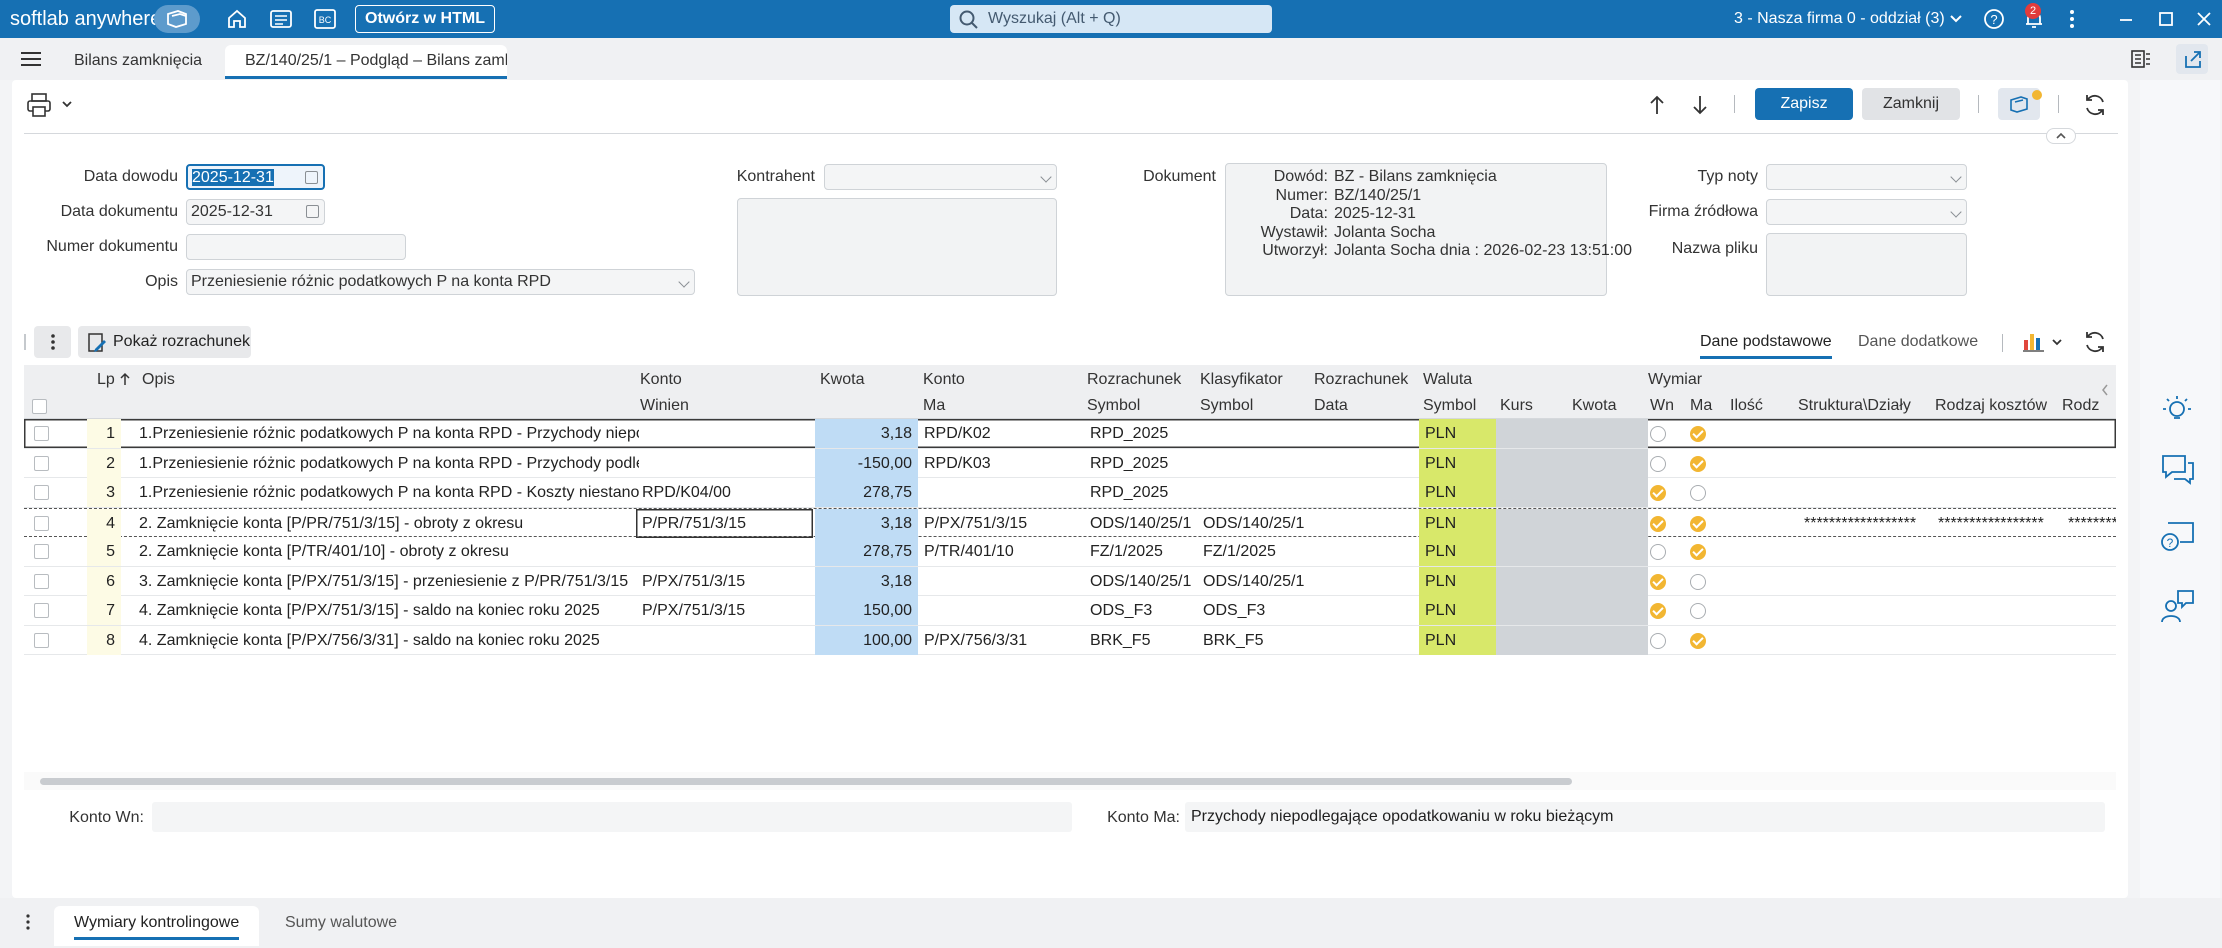 The width and height of the screenshot is (2222, 948). I want to click on cell-lp: 6, so click(104, 581).